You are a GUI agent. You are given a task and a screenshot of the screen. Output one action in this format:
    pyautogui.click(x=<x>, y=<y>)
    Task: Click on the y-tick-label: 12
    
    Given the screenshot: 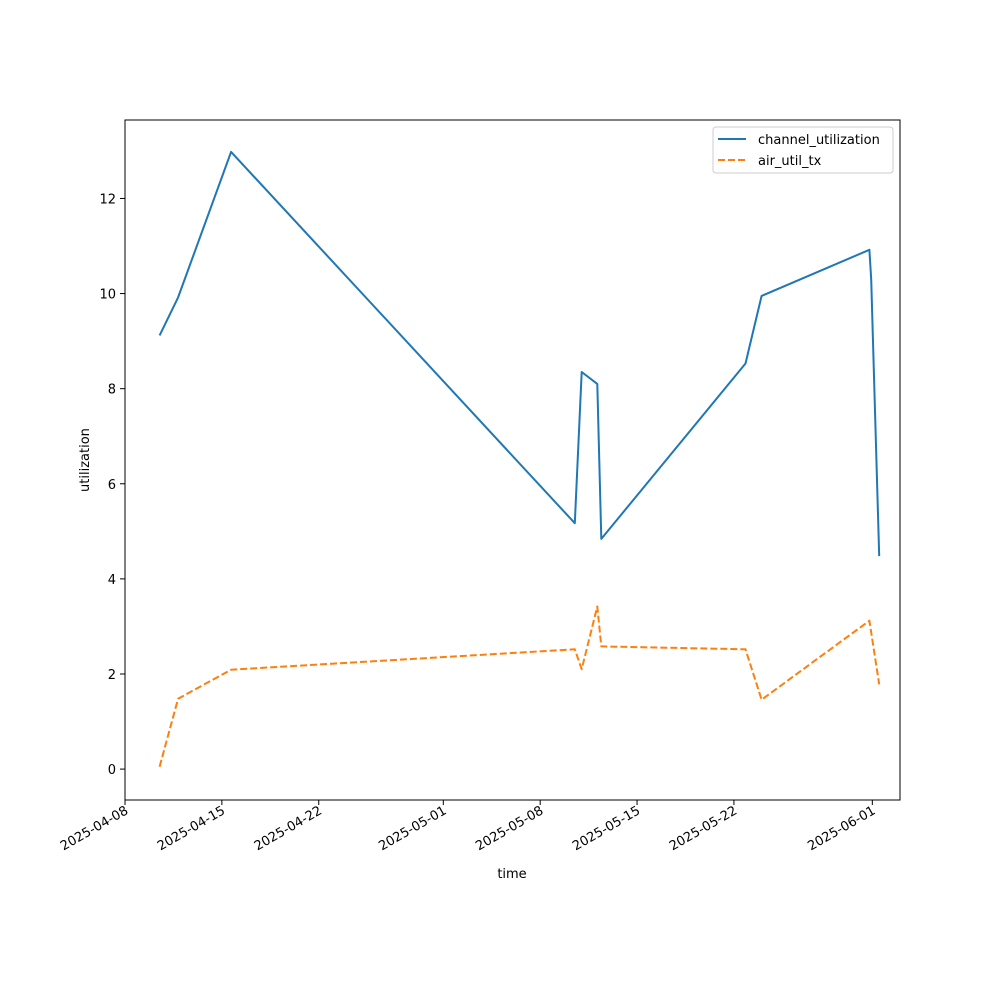 What is the action you would take?
    pyautogui.click(x=107, y=199)
    